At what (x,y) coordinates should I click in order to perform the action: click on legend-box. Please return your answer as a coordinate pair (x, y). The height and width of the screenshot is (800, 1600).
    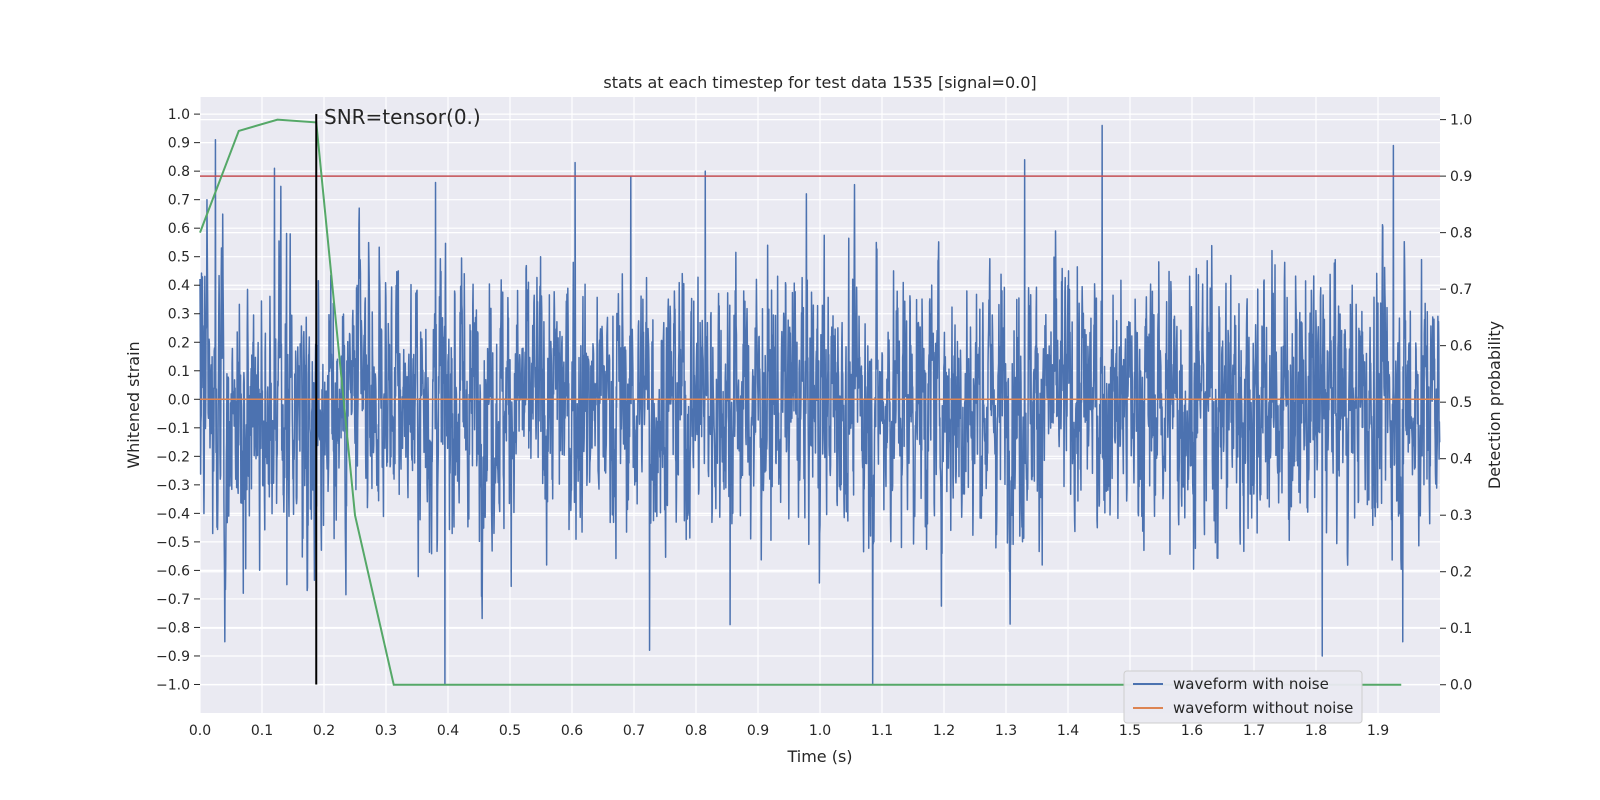
    Looking at the image, I should click on (1243, 697).